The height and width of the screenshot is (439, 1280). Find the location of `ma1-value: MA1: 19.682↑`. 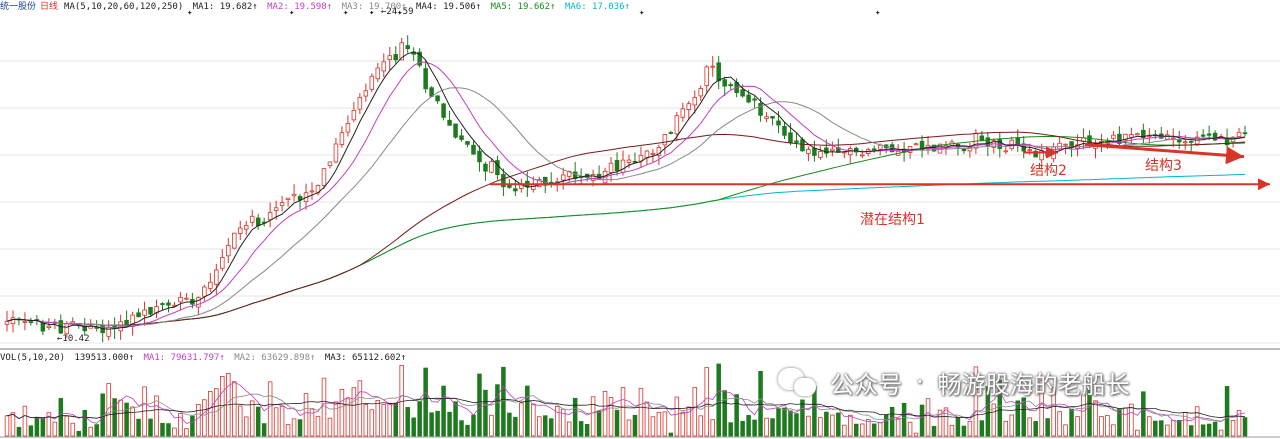

ma1-value: MA1: 19.682↑ is located at coordinates (225, 7).